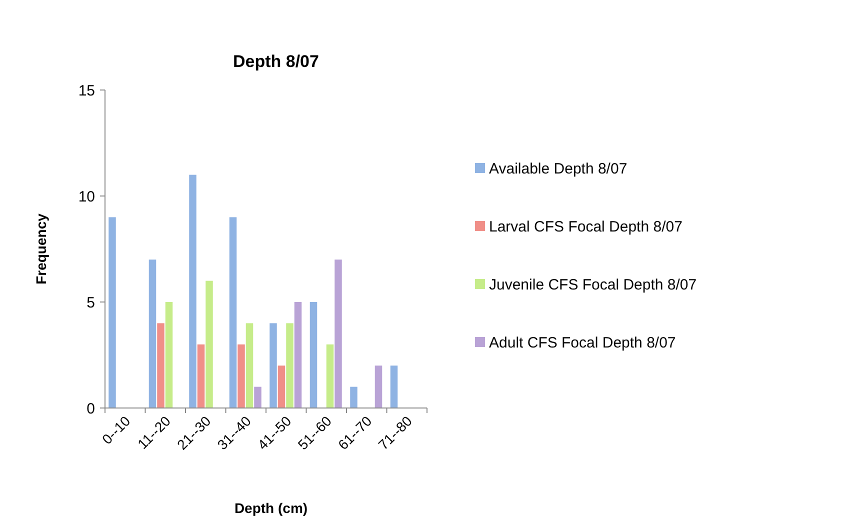  Describe the element at coordinates (593, 285) in the screenshot. I see `legend-label: Juvenile CFS Focal Depth 8/07` at that location.